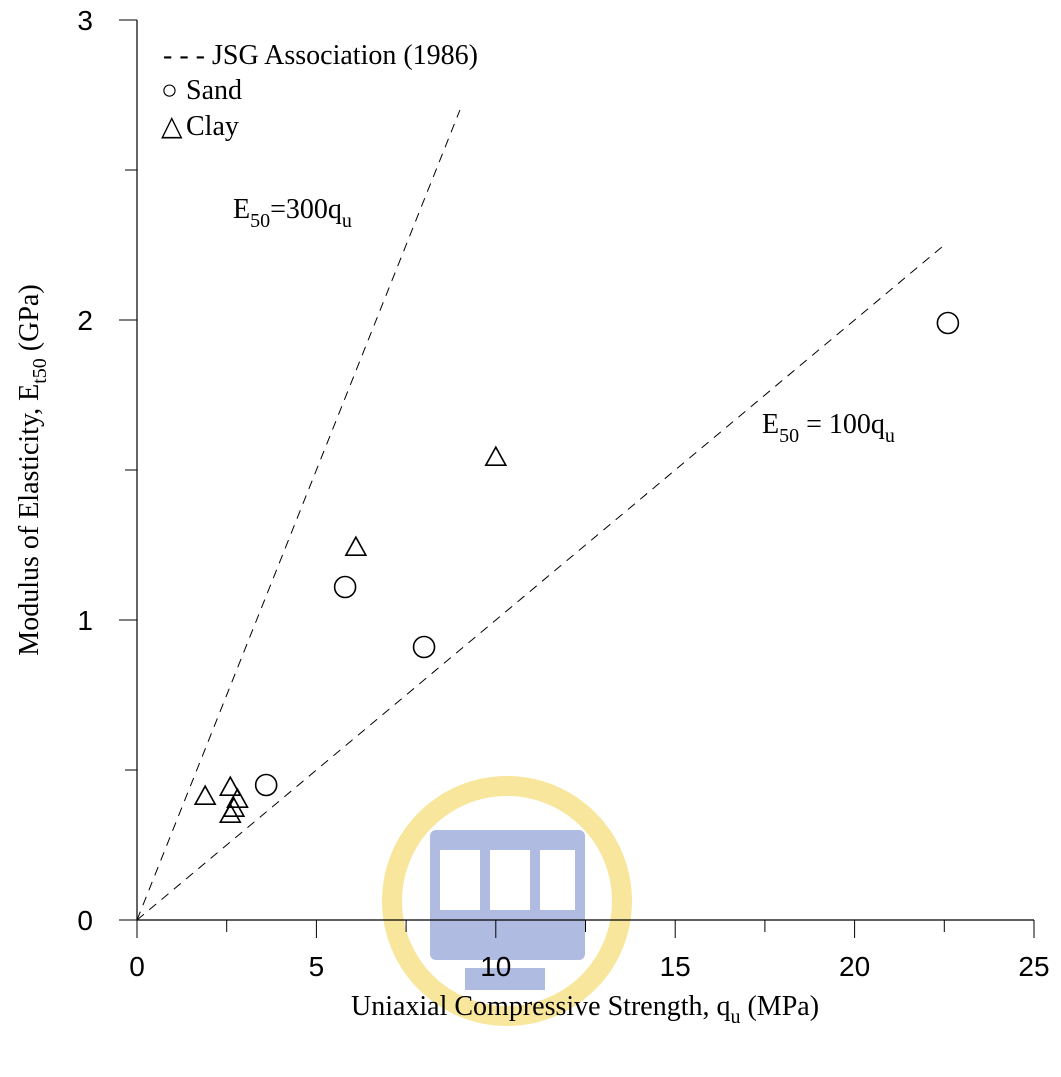  I want to click on x-tick-label: 20, so click(854, 966).